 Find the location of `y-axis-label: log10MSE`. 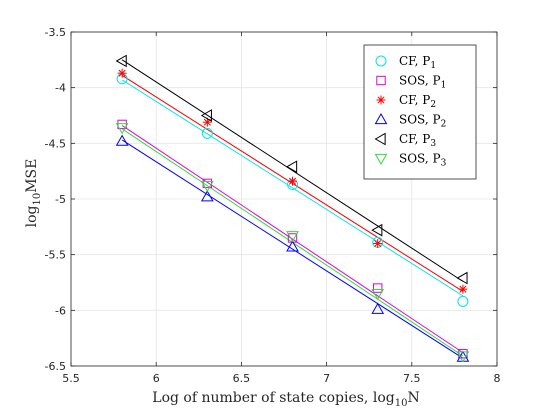

y-axis-label: log10MSE is located at coordinates (33, 193).